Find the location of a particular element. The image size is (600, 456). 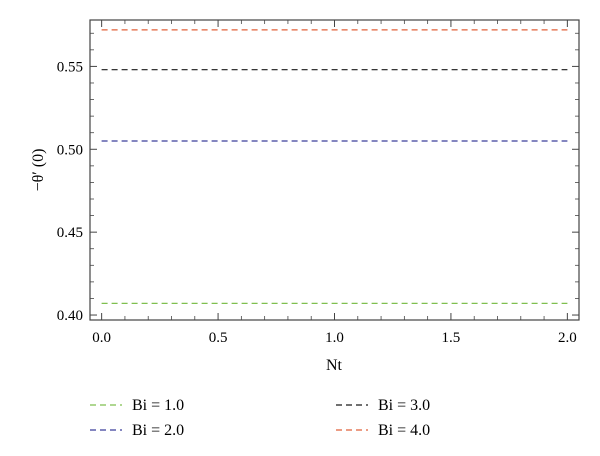

x-tick-label: 0.5 is located at coordinates (218, 338).